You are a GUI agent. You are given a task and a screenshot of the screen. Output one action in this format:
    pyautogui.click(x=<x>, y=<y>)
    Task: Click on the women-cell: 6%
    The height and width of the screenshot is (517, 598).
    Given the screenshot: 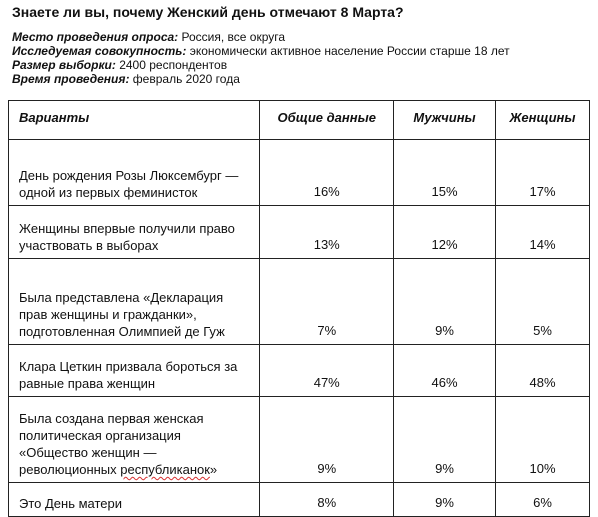 What is the action you would take?
    pyautogui.click(x=542, y=499)
    